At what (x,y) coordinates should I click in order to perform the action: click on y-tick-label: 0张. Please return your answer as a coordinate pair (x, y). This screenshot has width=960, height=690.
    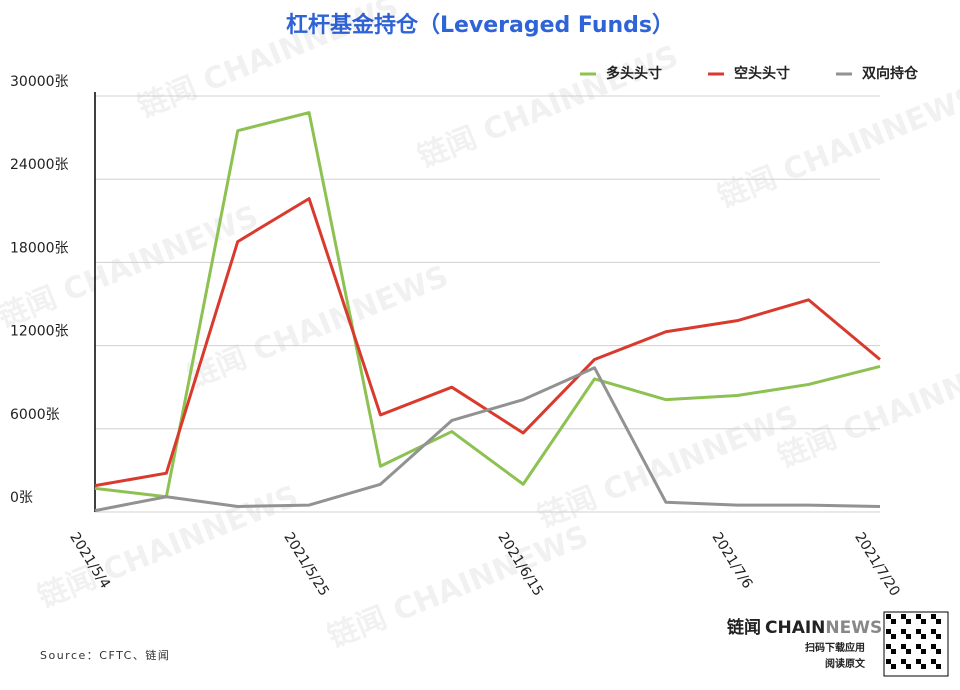
    Looking at the image, I should click on (21, 498).